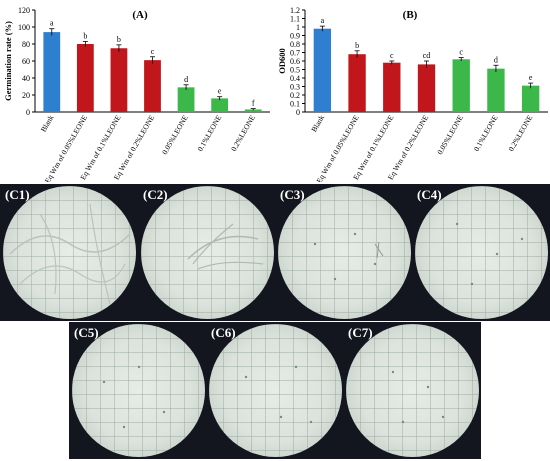  I want to click on y-tick-label: 60, so click(26, 61).